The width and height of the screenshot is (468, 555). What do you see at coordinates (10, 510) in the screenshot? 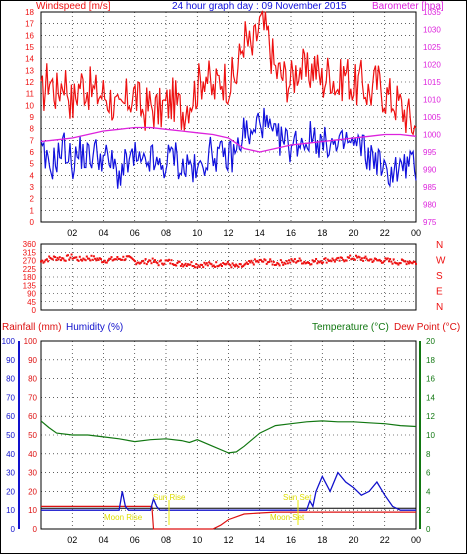
I see `humidity-ytick-label: 10` at bounding box center [10, 510].